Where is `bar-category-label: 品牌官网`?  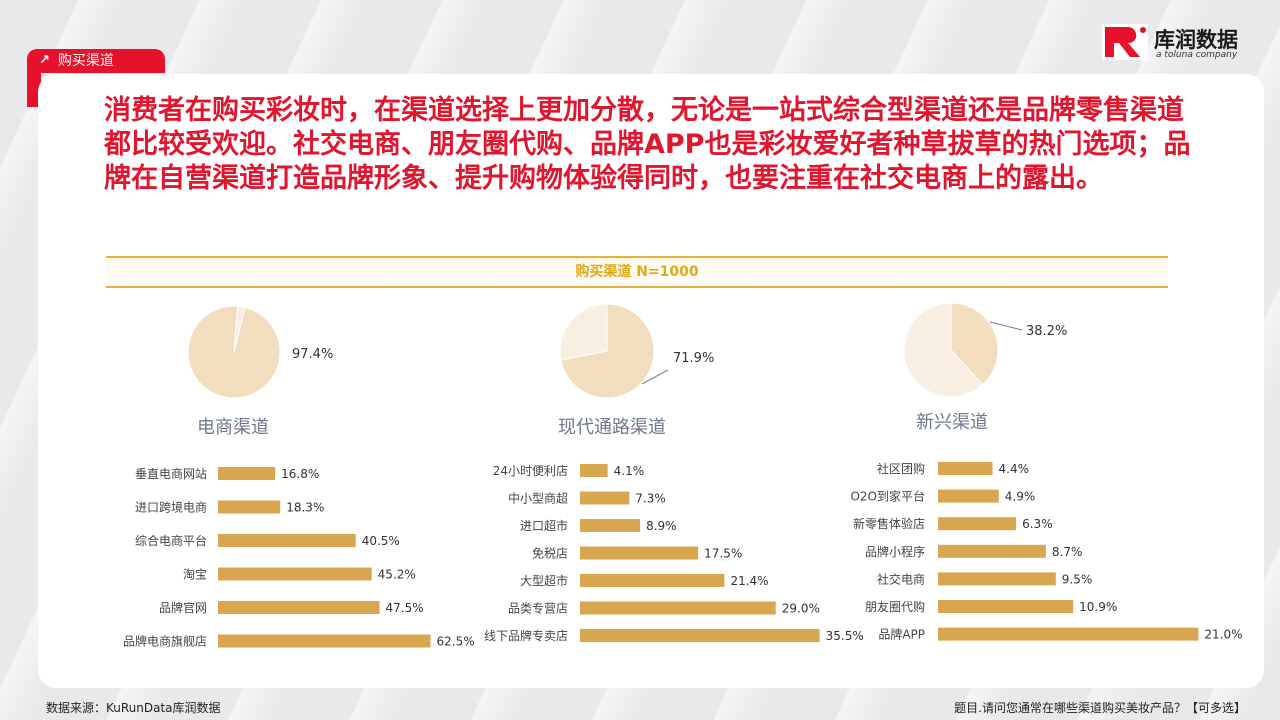 bar-category-label: 品牌官网 is located at coordinates (183, 607).